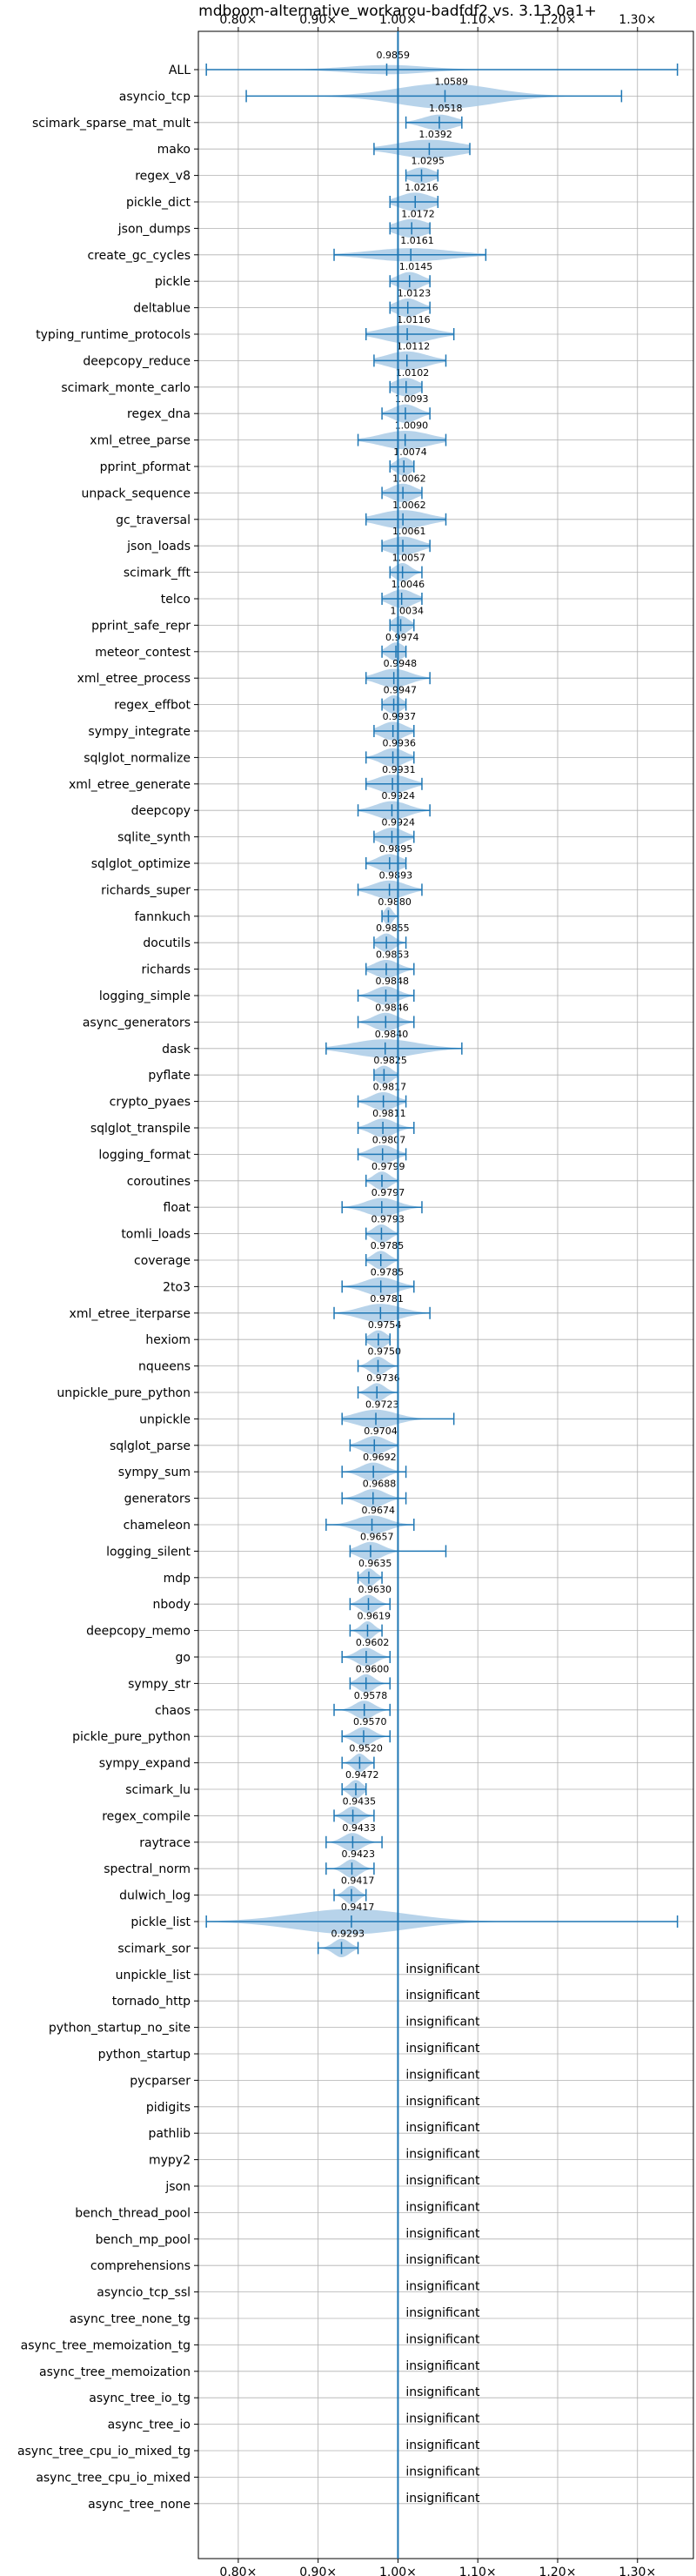 The width and height of the screenshot is (696, 2576). What do you see at coordinates (148, 1552) in the screenshot?
I see `benchmark-label: logging_silent` at bounding box center [148, 1552].